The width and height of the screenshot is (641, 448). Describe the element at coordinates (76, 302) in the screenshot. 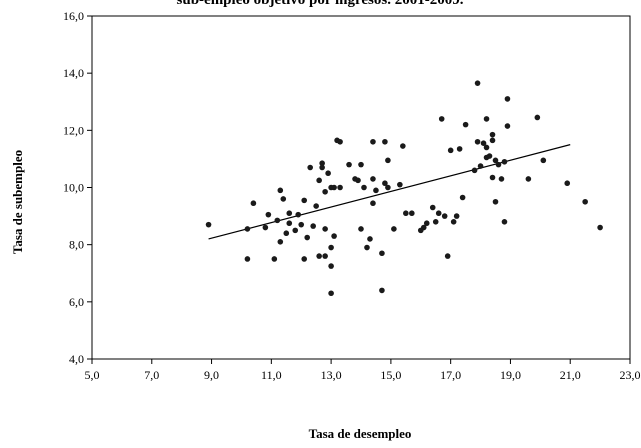

I see `y-tick-label: 6,0` at that location.